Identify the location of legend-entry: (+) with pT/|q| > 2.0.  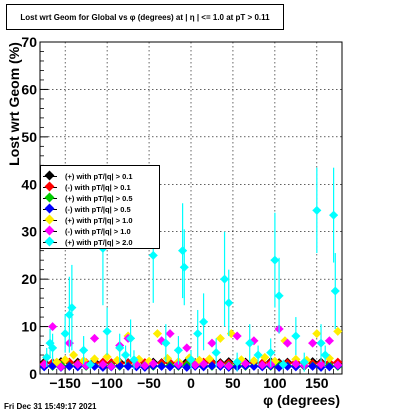
(87, 242).